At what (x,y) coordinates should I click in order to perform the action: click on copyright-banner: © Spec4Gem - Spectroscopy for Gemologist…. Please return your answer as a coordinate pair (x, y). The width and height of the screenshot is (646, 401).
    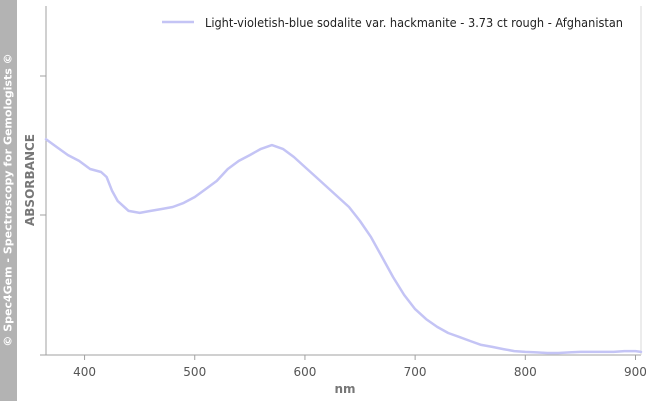
    Looking at the image, I should click on (8, 200).